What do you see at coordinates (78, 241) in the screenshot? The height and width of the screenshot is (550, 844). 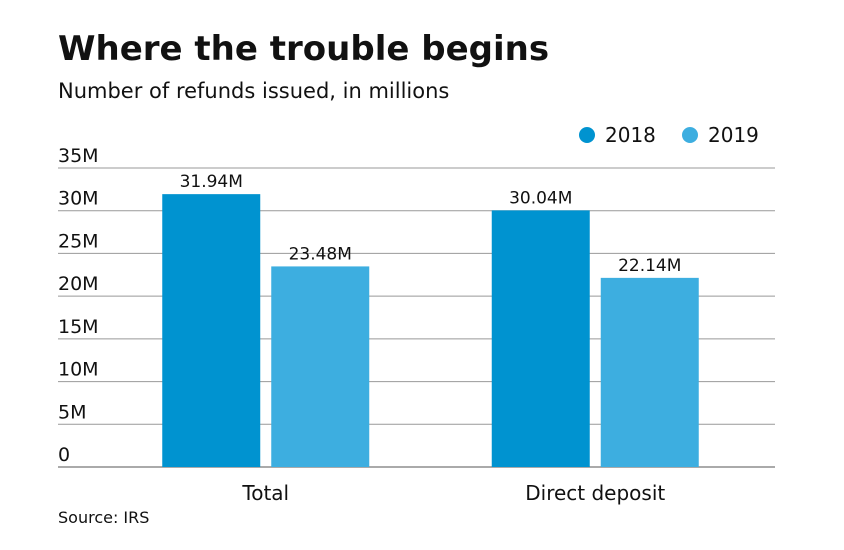 I see `y-tick-label: 25M` at bounding box center [78, 241].